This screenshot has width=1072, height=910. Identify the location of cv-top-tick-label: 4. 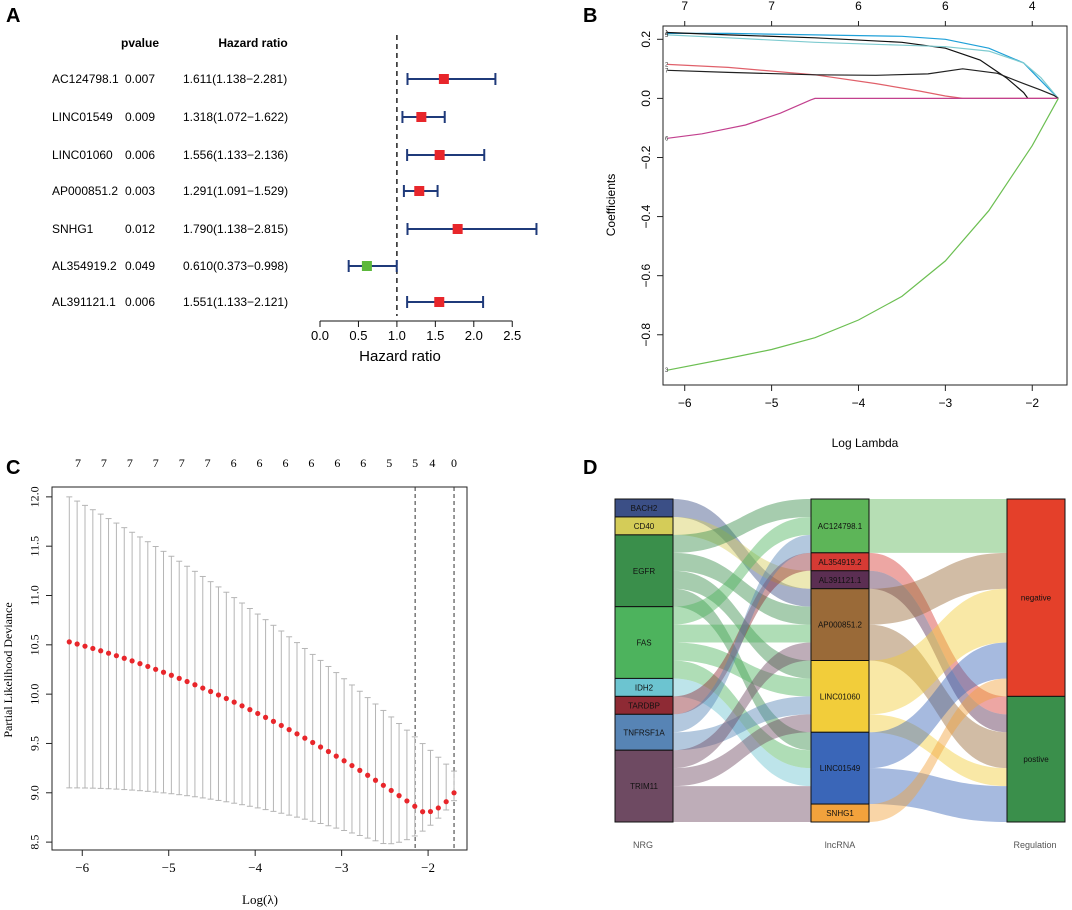
(432, 463).